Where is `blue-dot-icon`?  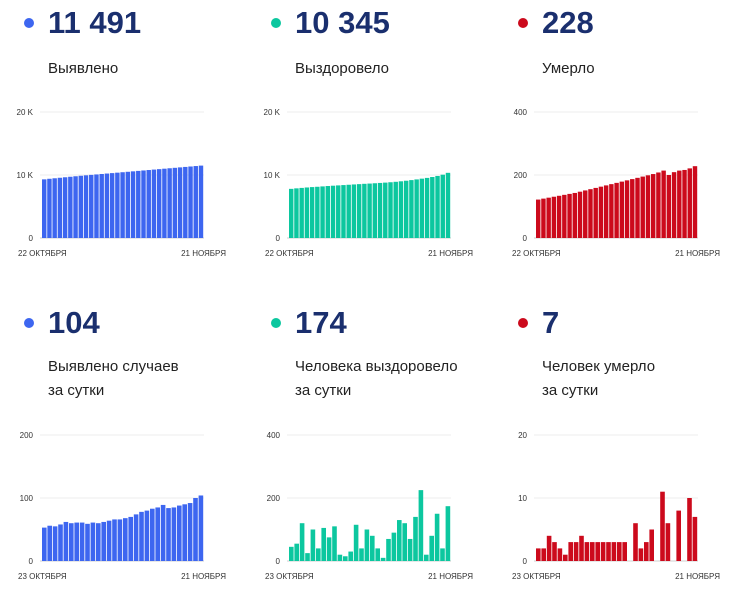
blue-dot-icon is located at coordinates (29, 23).